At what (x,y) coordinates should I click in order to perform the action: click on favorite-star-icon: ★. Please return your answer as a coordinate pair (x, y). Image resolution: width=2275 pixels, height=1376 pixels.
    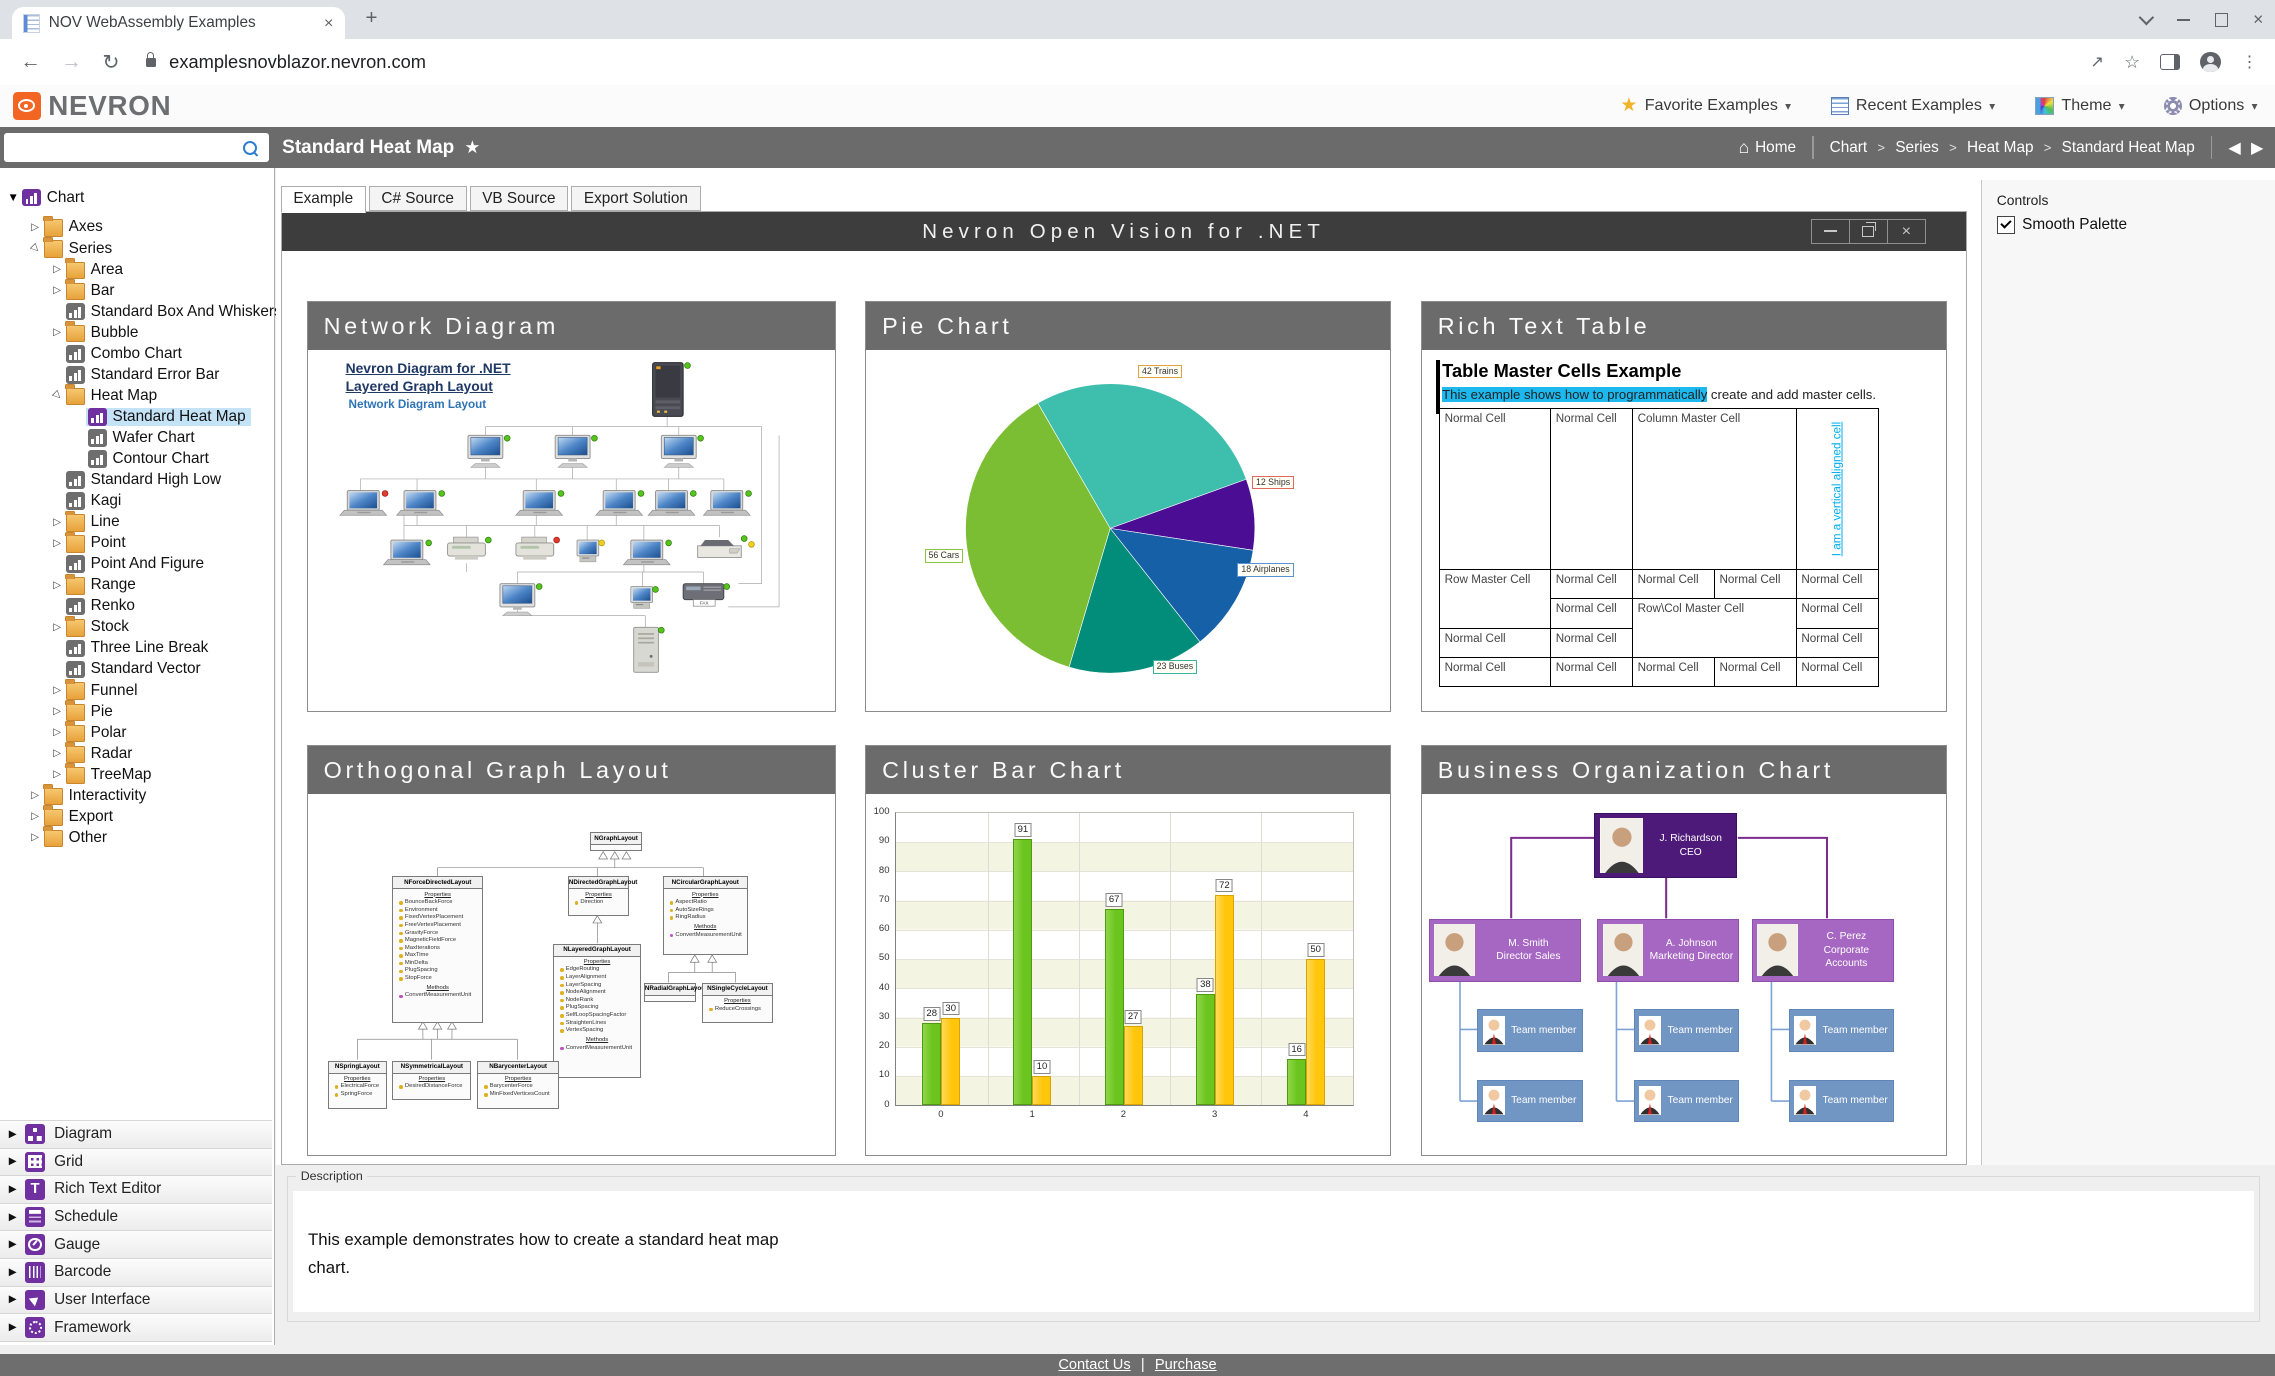
    Looking at the image, I should click on (472, 147).